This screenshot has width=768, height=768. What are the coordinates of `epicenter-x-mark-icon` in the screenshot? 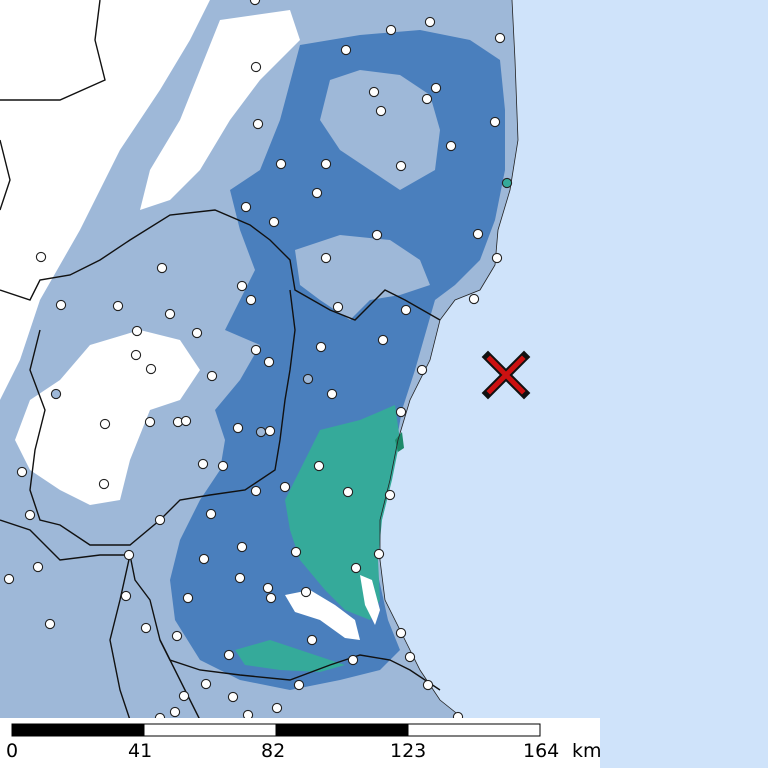 It's located at (506, 375).